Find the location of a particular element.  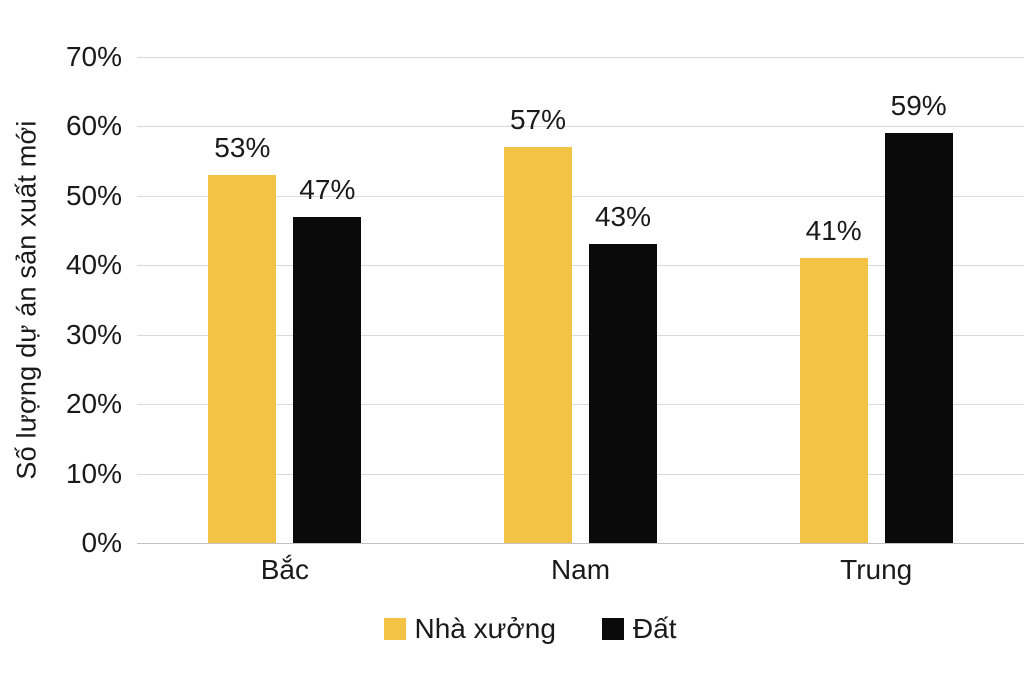

bar-Bắc-Đất is located at coordinates (327, 379).